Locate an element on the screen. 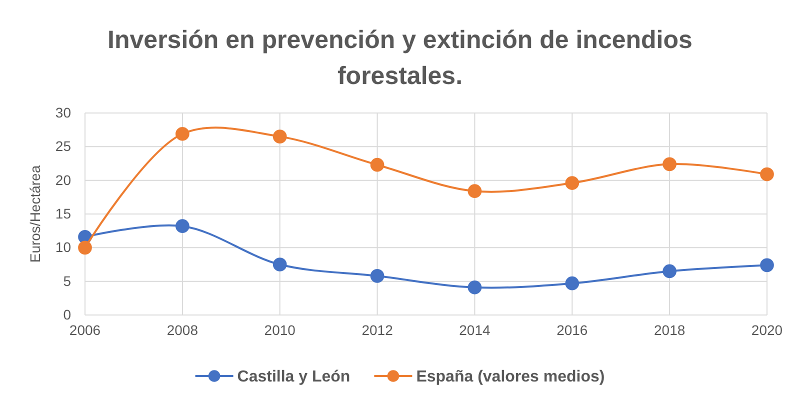 The image size is (800, 408). x-tick-label: 2006 is located at coordinates (85, 330).